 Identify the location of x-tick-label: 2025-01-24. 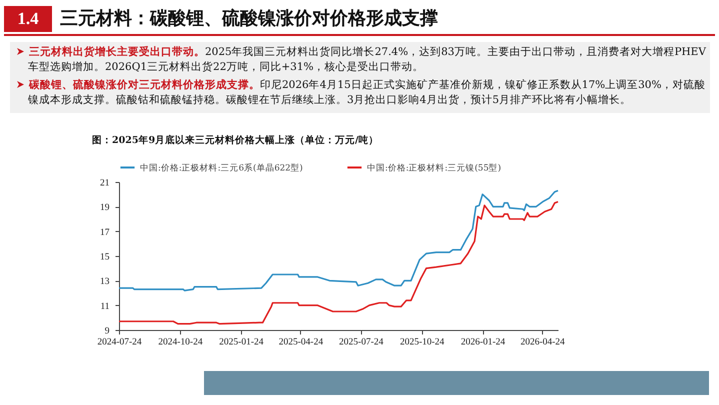
(241, 343).